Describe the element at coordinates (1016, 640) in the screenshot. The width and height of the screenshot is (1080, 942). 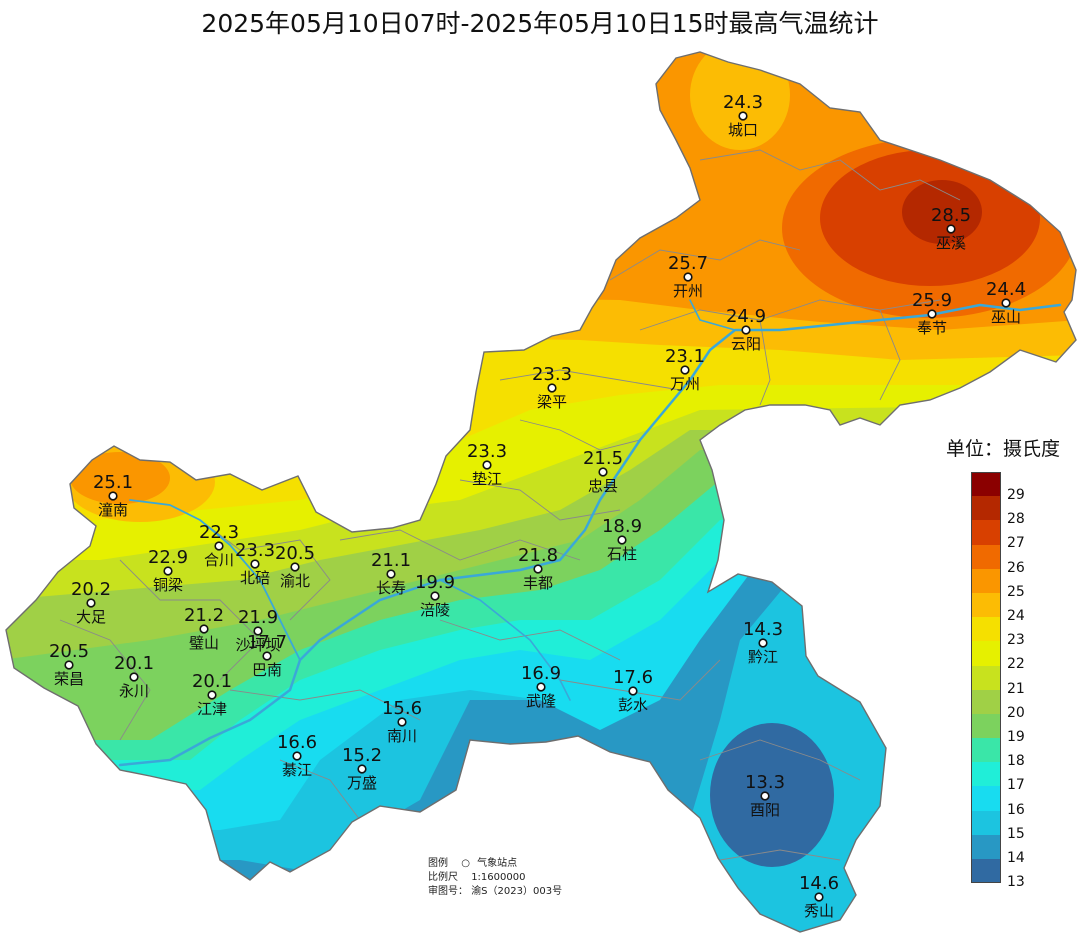
I see `legend-tick-label: 23` at that location.